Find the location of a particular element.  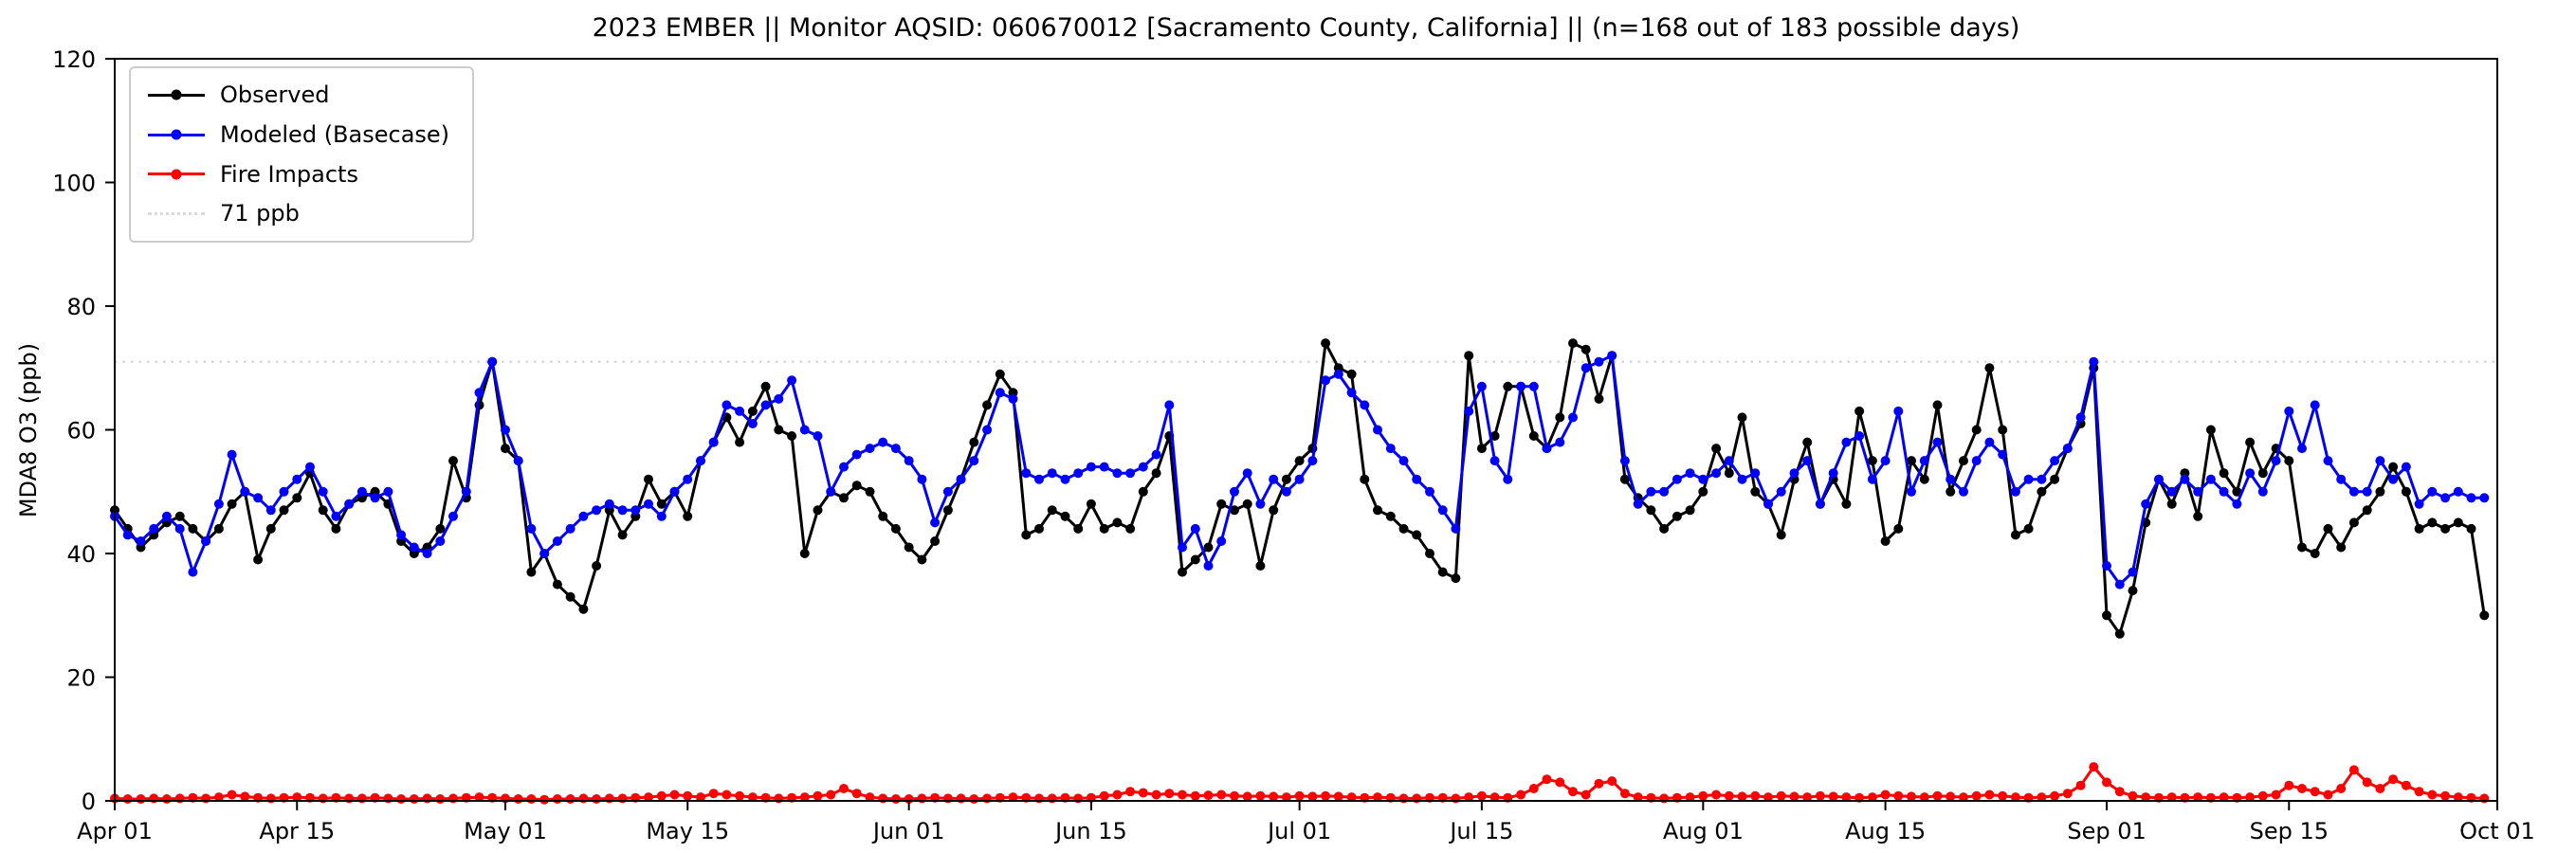

y-tick-label: 20 is located at coordinates (81, 678).